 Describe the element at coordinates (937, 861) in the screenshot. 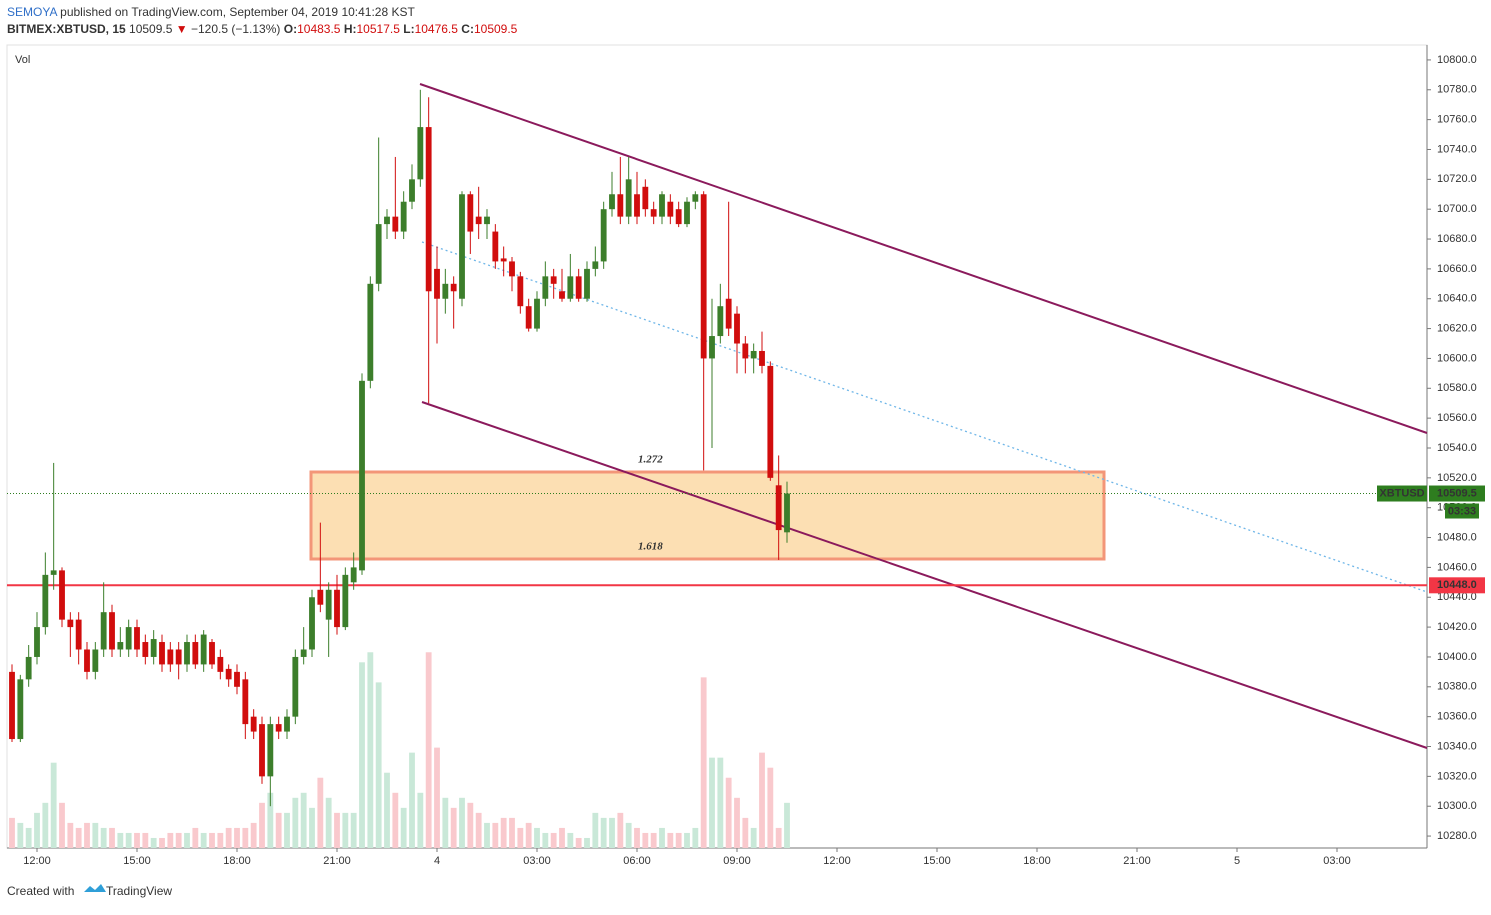

I see `x-tick-label: 15:00` at that location.